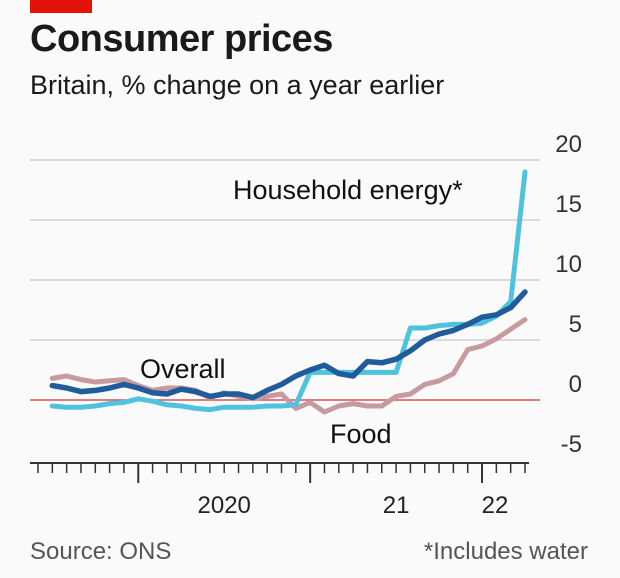  Describe the element at coordinates (505, 551) in the screenshot. I see `footnote: *Includes water` at that location.